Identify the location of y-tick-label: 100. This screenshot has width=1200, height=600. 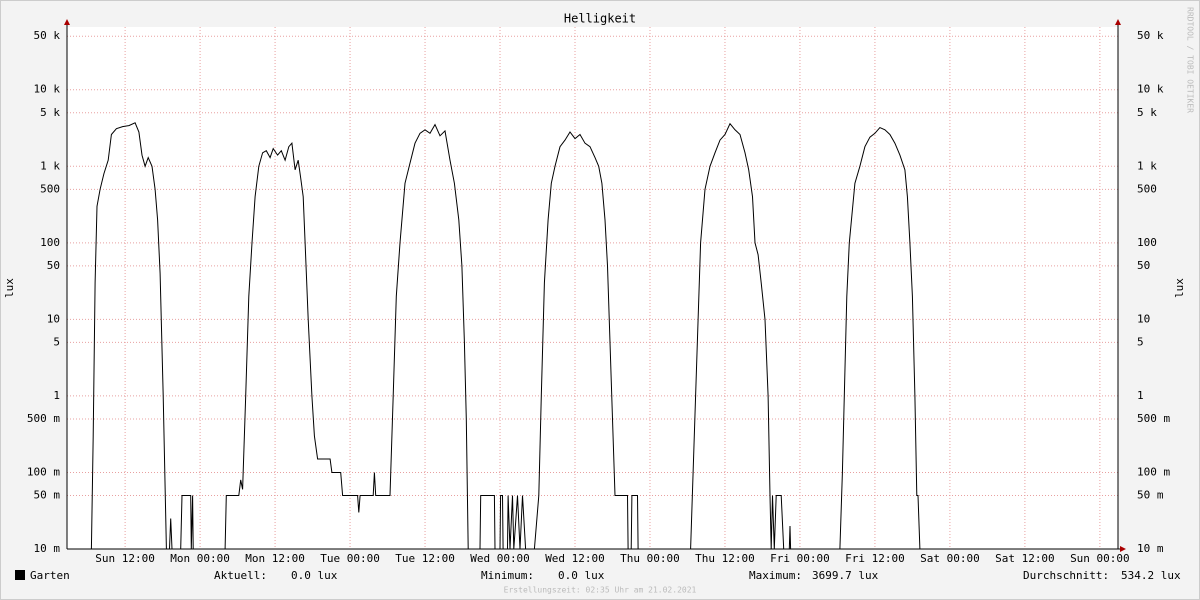
(50, 242).